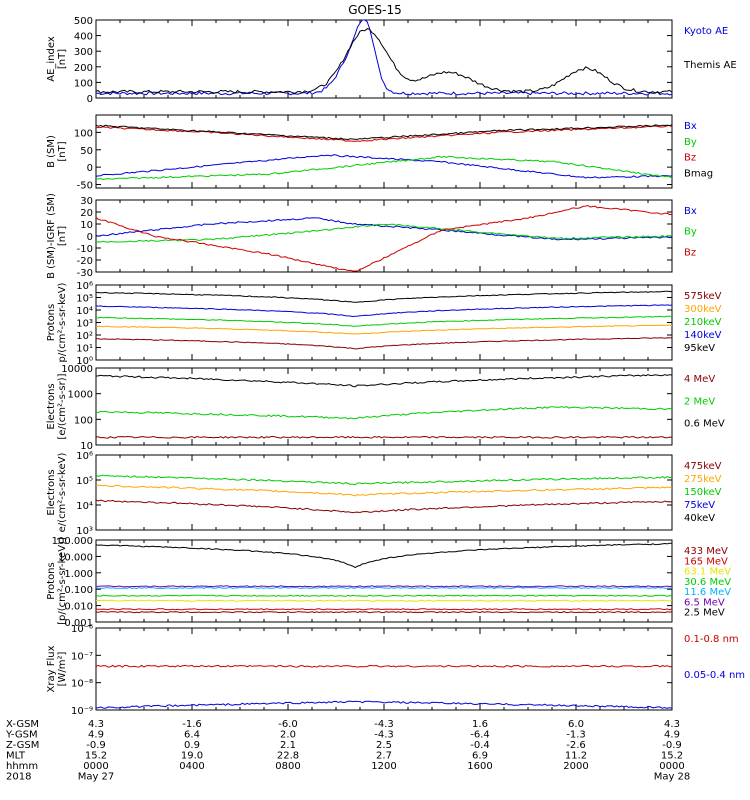 The width and height of the screenshot is (750, 800). What do you see at coordinates (85, 273) in the screenshot?
I see `y-tick-label: -30` at bounding box center [85, 273].